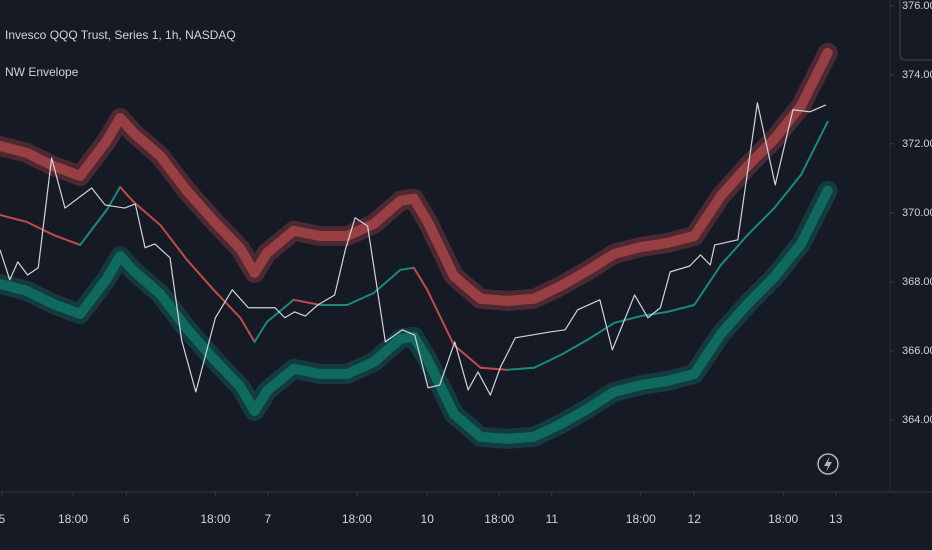 Image resolution: width=932 pixels, height=550 pixels. What do you see at coordinates (695, 519) in the screenshot?
I see `x-tick-label: 12` at bounding box center [695, 519].